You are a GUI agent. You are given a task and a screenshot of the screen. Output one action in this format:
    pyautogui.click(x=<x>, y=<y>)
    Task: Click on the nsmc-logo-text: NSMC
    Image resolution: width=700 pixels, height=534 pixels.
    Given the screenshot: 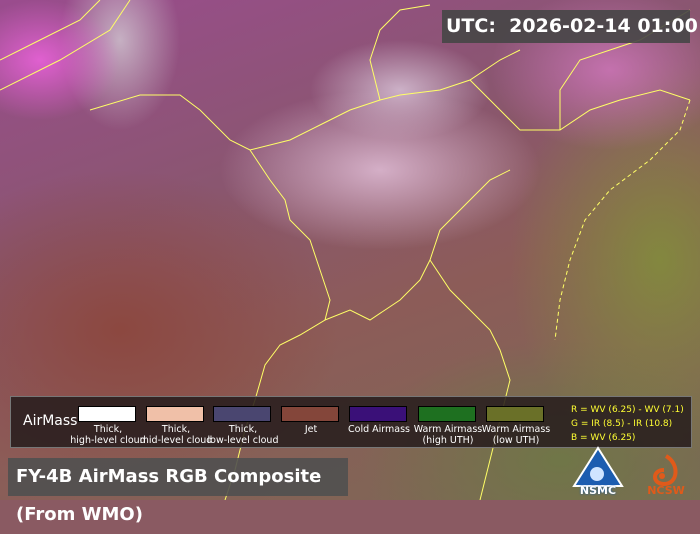 What is the action you would take?
    pyautogui.click(x=598, y=490)
    